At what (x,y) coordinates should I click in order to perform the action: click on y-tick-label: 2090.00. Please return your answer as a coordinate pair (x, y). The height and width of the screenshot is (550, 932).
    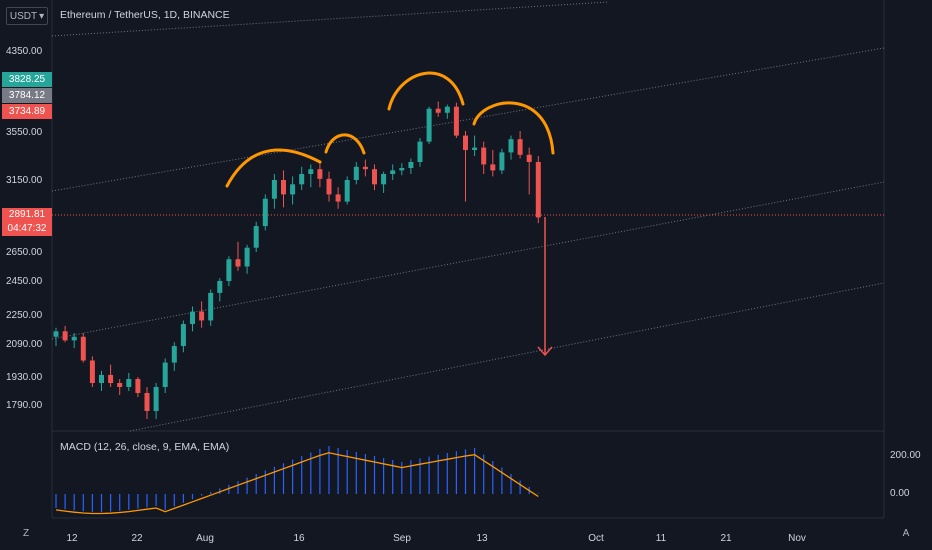
    Looking at the image, I should click on (24, 344).